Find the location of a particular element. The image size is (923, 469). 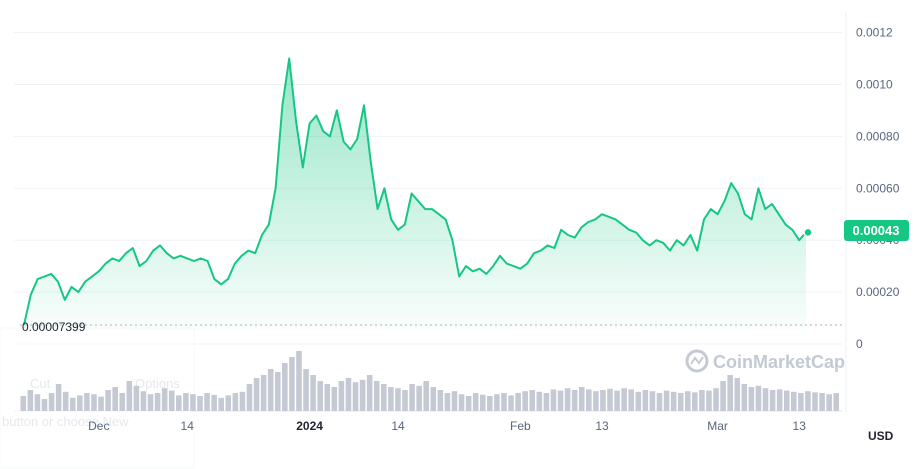

current-price-dot is located at coordinates (808, 232).